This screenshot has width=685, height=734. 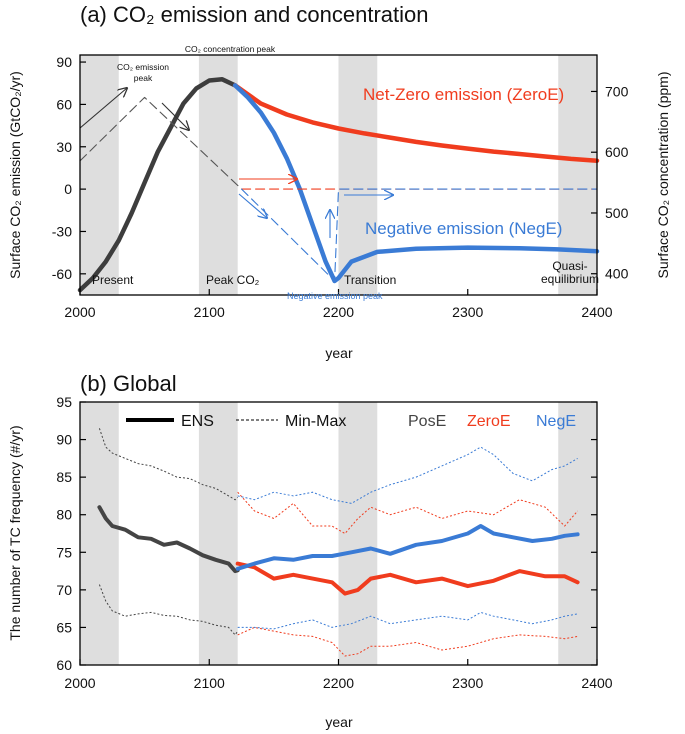 What do you see at coordinates (168, 610) in the screenshot?
I see `panel-b-pose-min` at bounding box center [168, 610].